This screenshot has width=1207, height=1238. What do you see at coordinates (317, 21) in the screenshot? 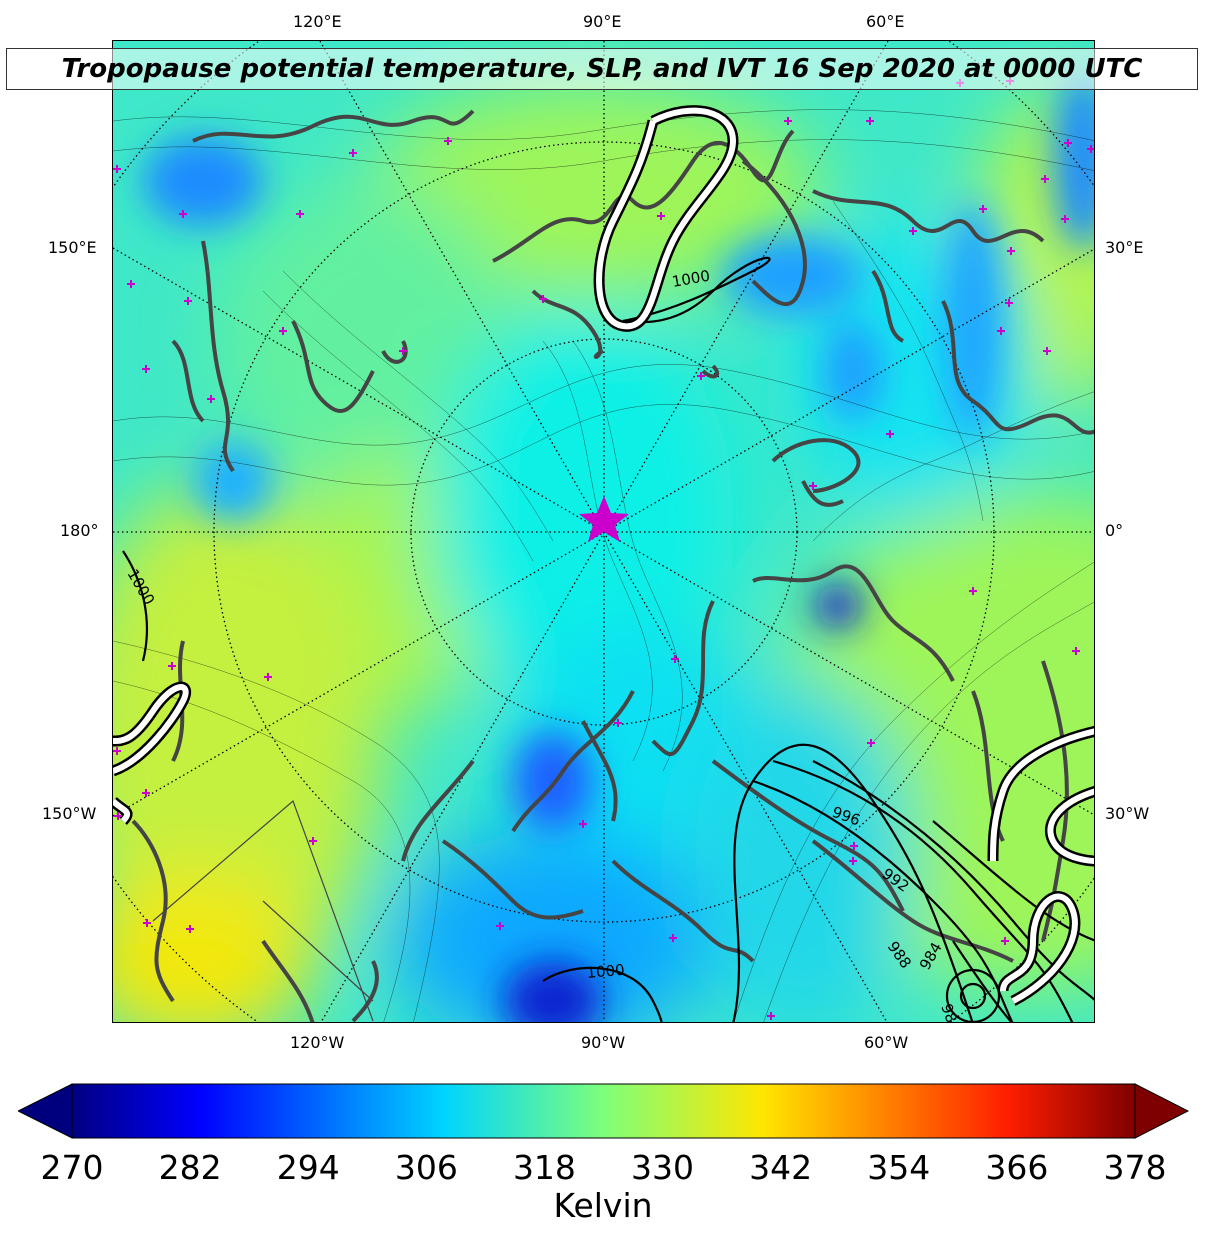
I see `lon-label-top: 120°E` at bounding box center [317, 21].